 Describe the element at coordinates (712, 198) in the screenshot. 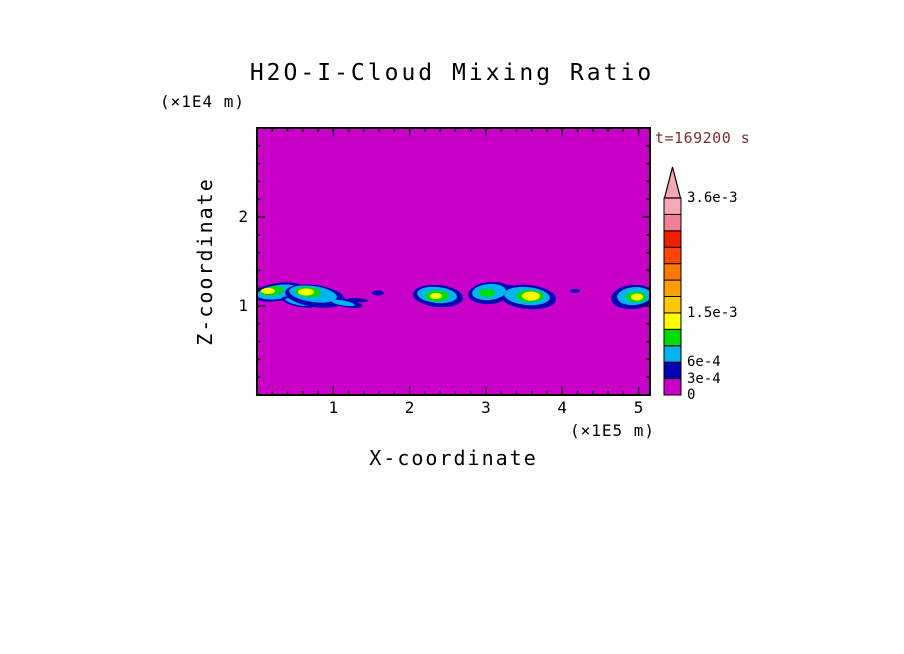

I see `colorbar-label-3.6e-3: 3.6e-3` at that location.